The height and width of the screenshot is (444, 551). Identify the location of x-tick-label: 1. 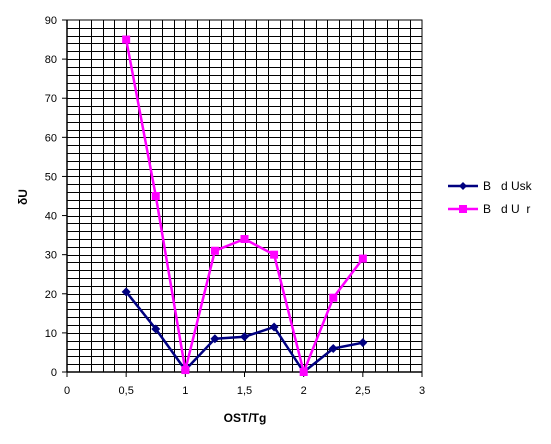
(185, 391).